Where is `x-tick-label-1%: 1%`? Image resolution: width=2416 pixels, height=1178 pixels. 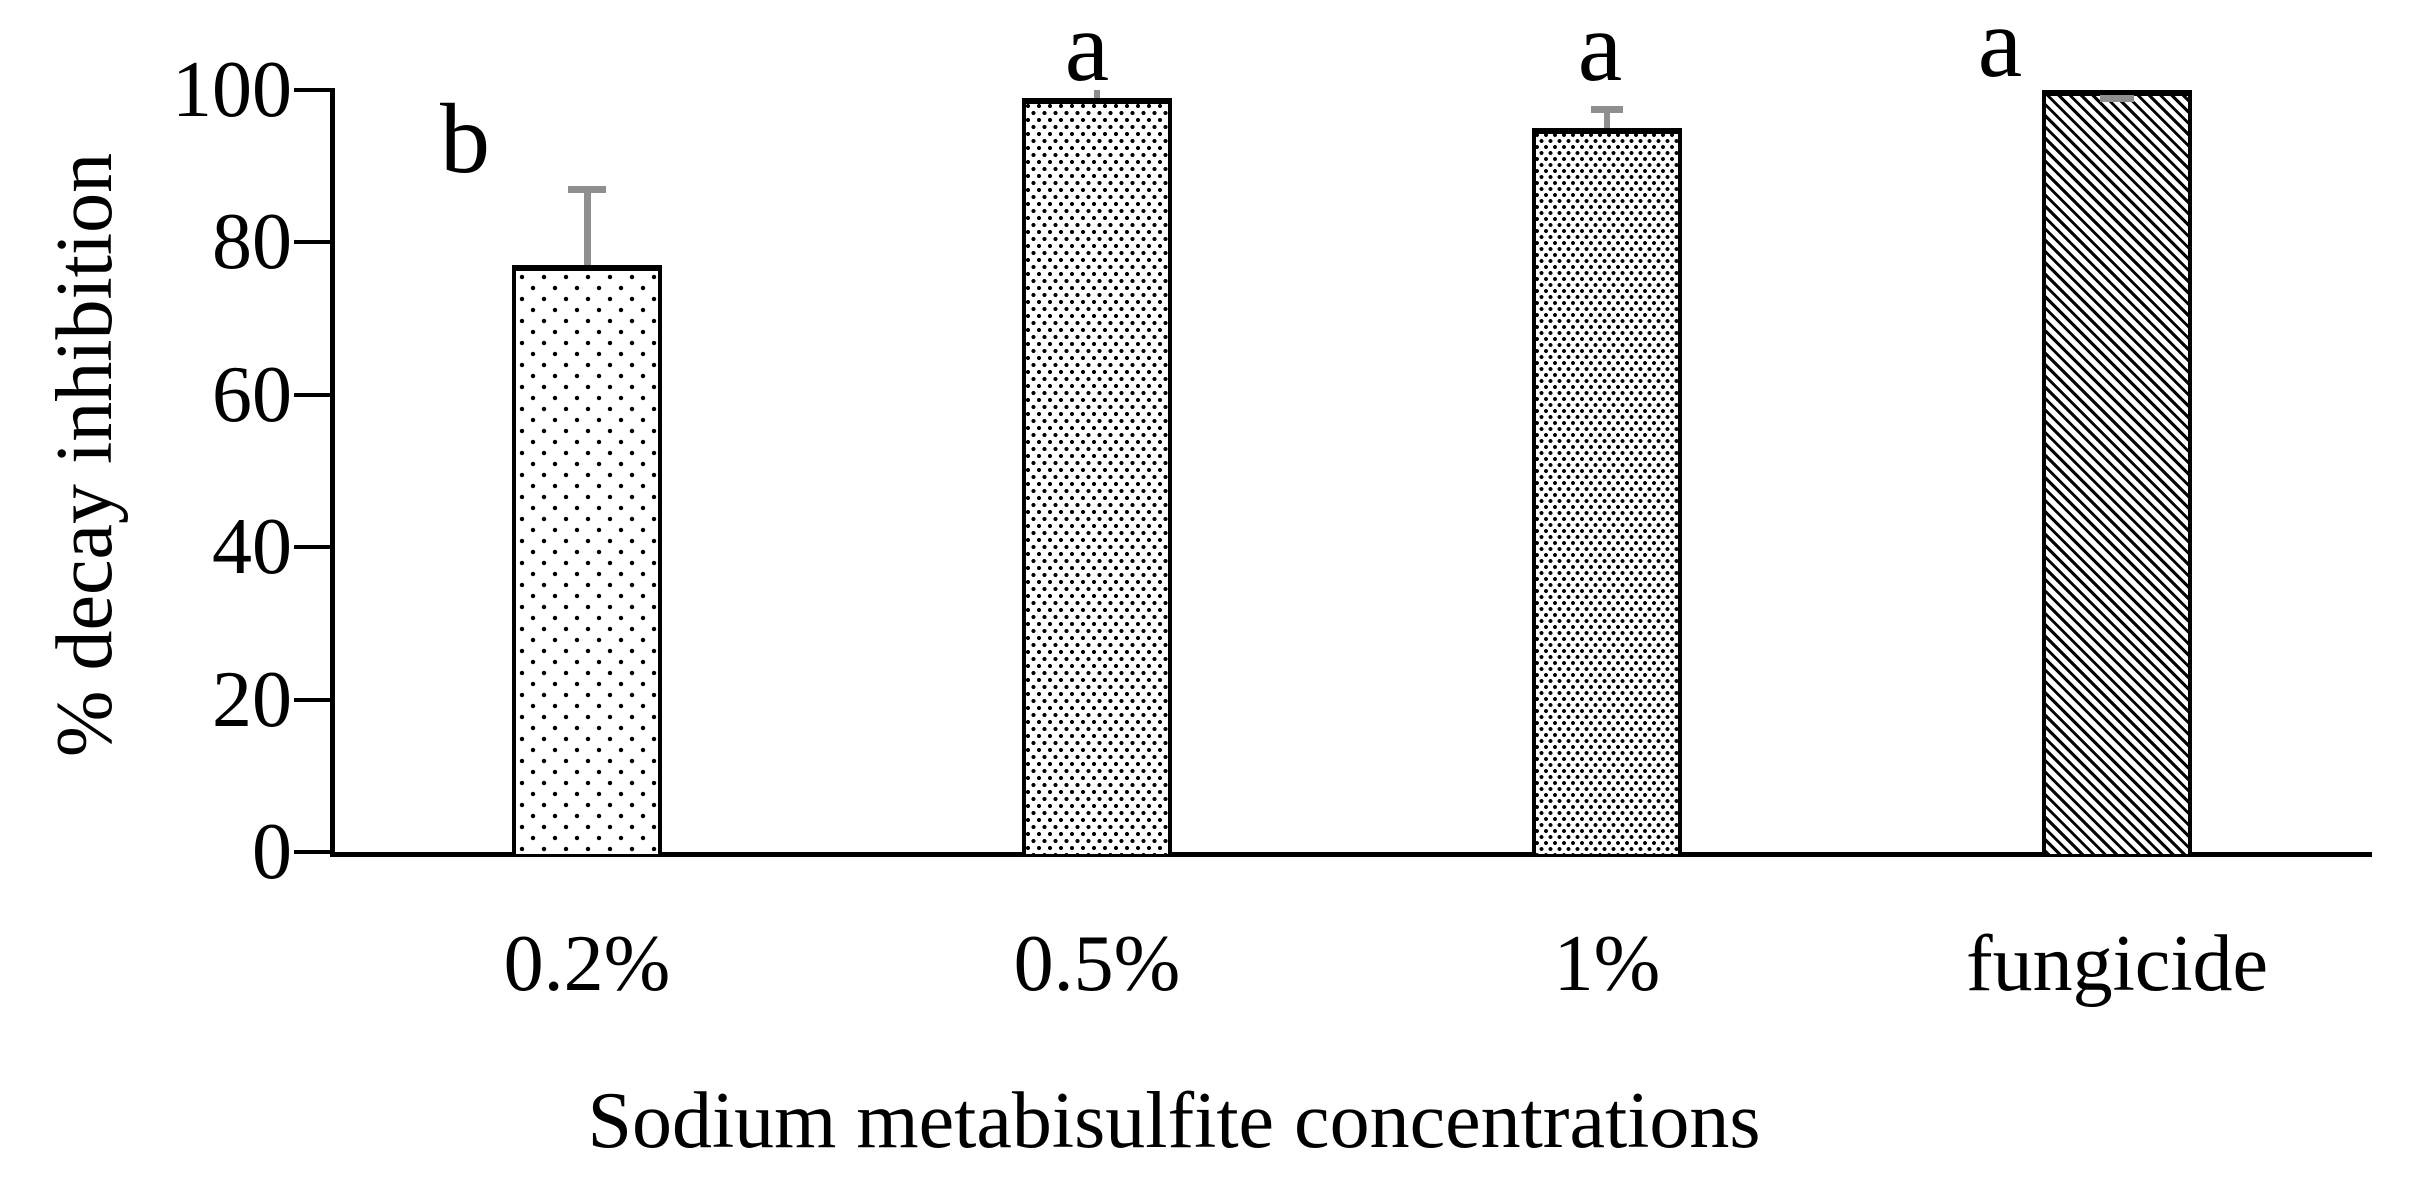 x-tick-label-1%: 1% is located at coordinates (1607, 964).